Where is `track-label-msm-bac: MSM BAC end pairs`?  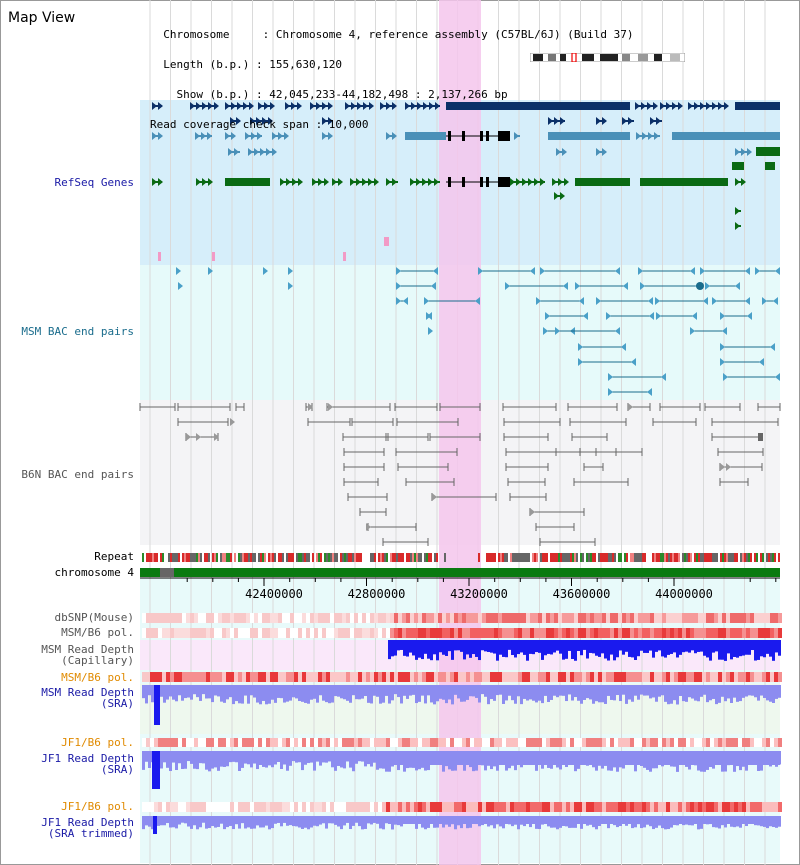
track-label-msm-bac: MSM BAC end pairs is located at coordinates (77, 331).